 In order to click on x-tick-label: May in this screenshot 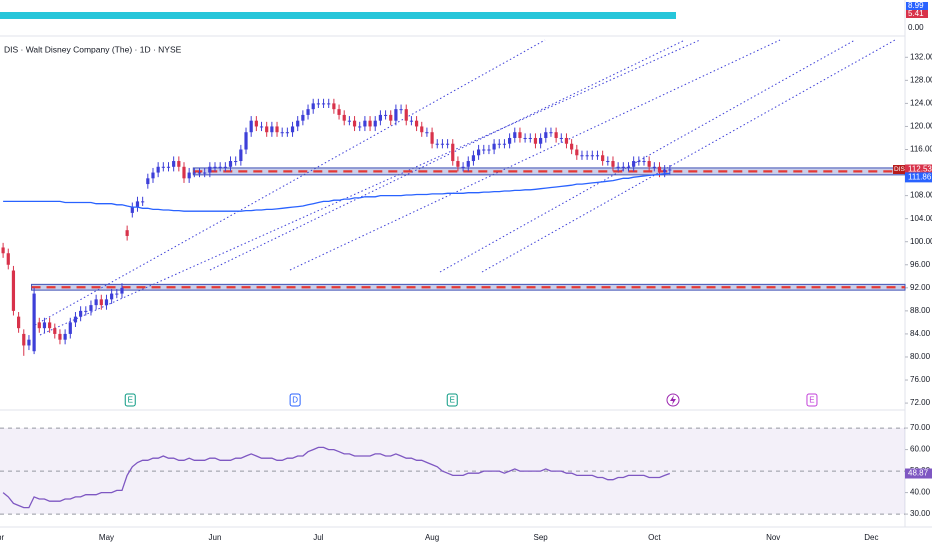, I will do `click(106, 537)`.